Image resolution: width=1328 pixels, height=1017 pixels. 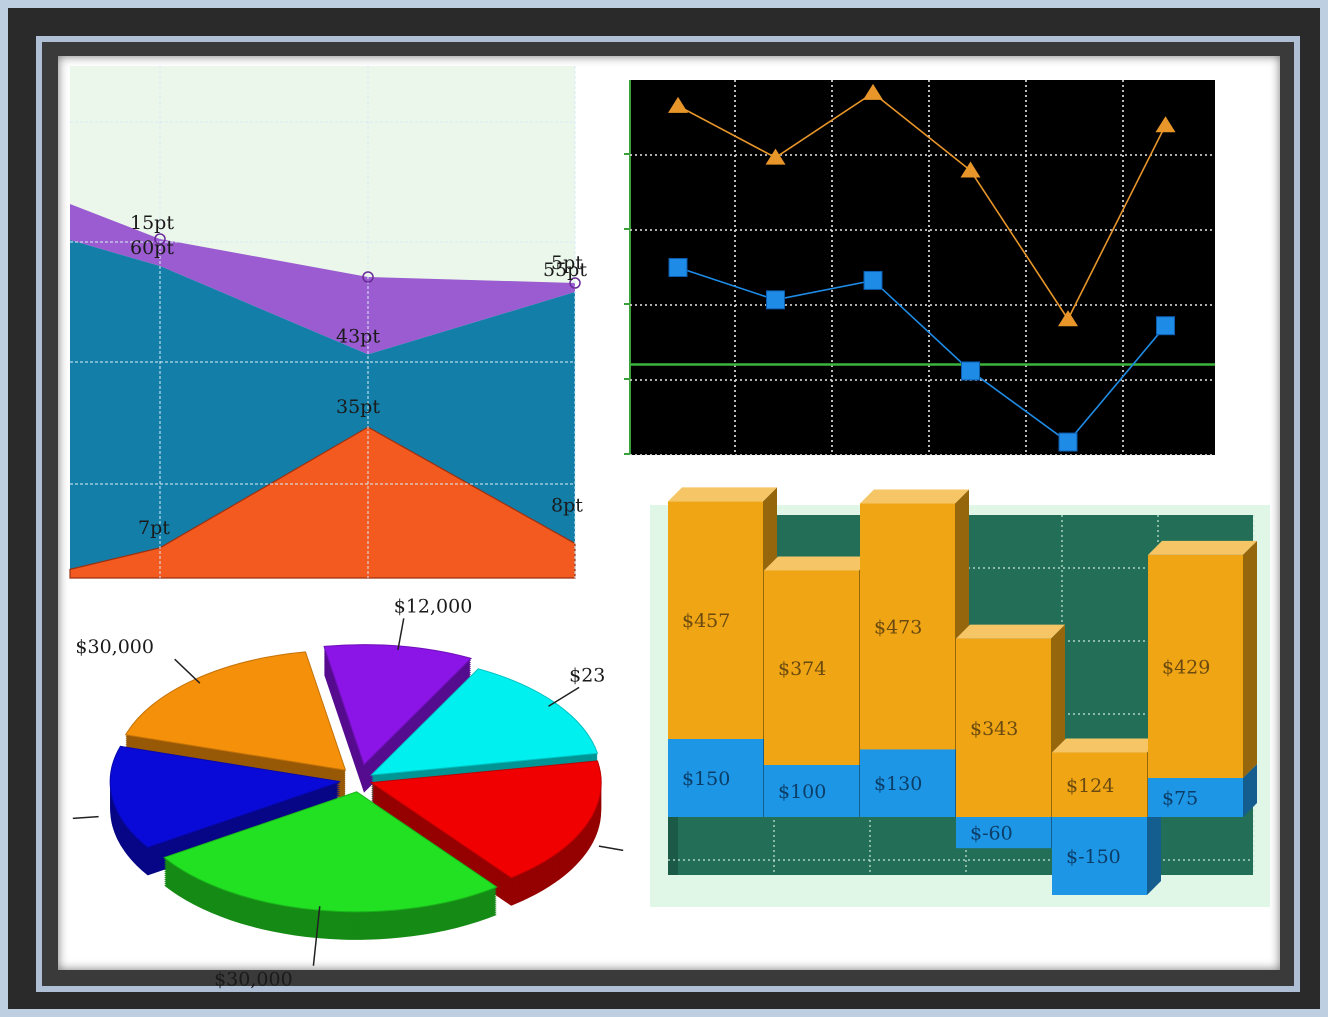 I want to click on bar-data-label: $343, so click(x=994, y=729).